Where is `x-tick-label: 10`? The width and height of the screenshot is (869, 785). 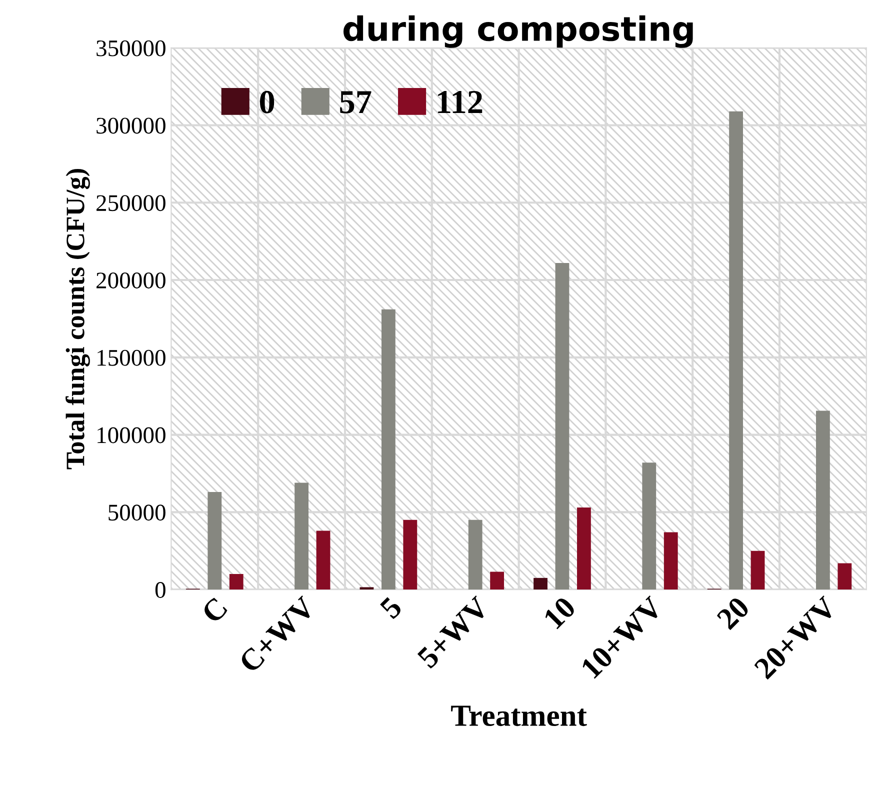 x-tick-label: 10 is located at coordinates (559, 613).